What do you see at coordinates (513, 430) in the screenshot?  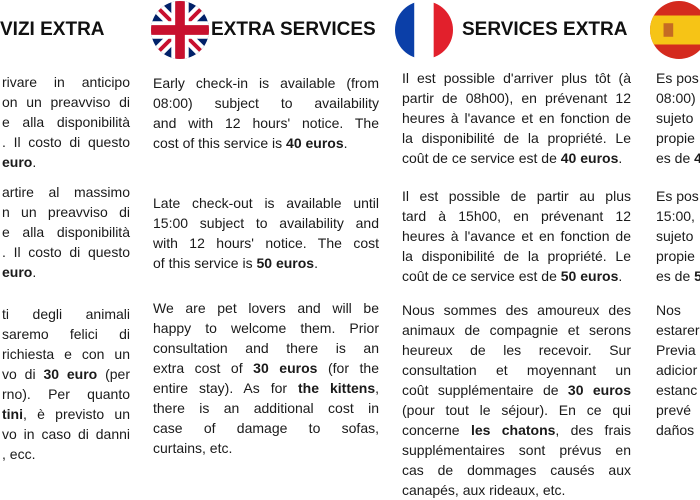 I see `bold-text: les chatons` at bounding box center [513, 430].